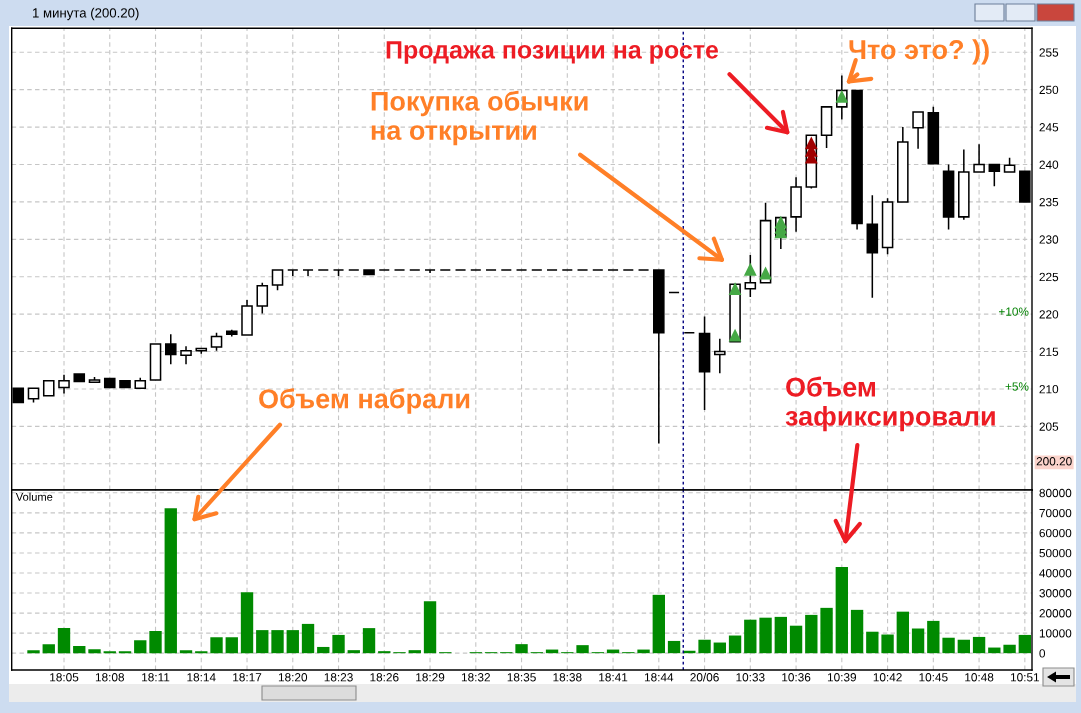 The image size is (1081, 713). What do you see at coordinates (1055, 513) in the screenshot?
I see `y-tick-label: 70000` at bounding box center [1055, 513].